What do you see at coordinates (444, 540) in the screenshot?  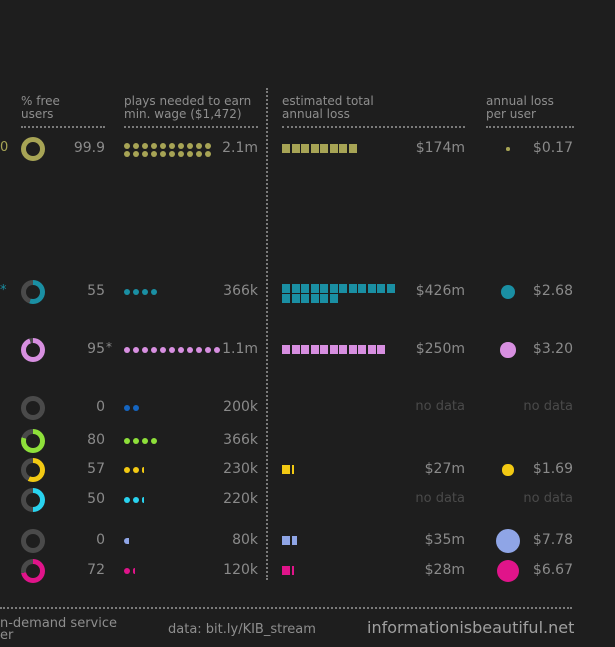 I see `total-loss-value: $35m` at bounding box center [444, 540].